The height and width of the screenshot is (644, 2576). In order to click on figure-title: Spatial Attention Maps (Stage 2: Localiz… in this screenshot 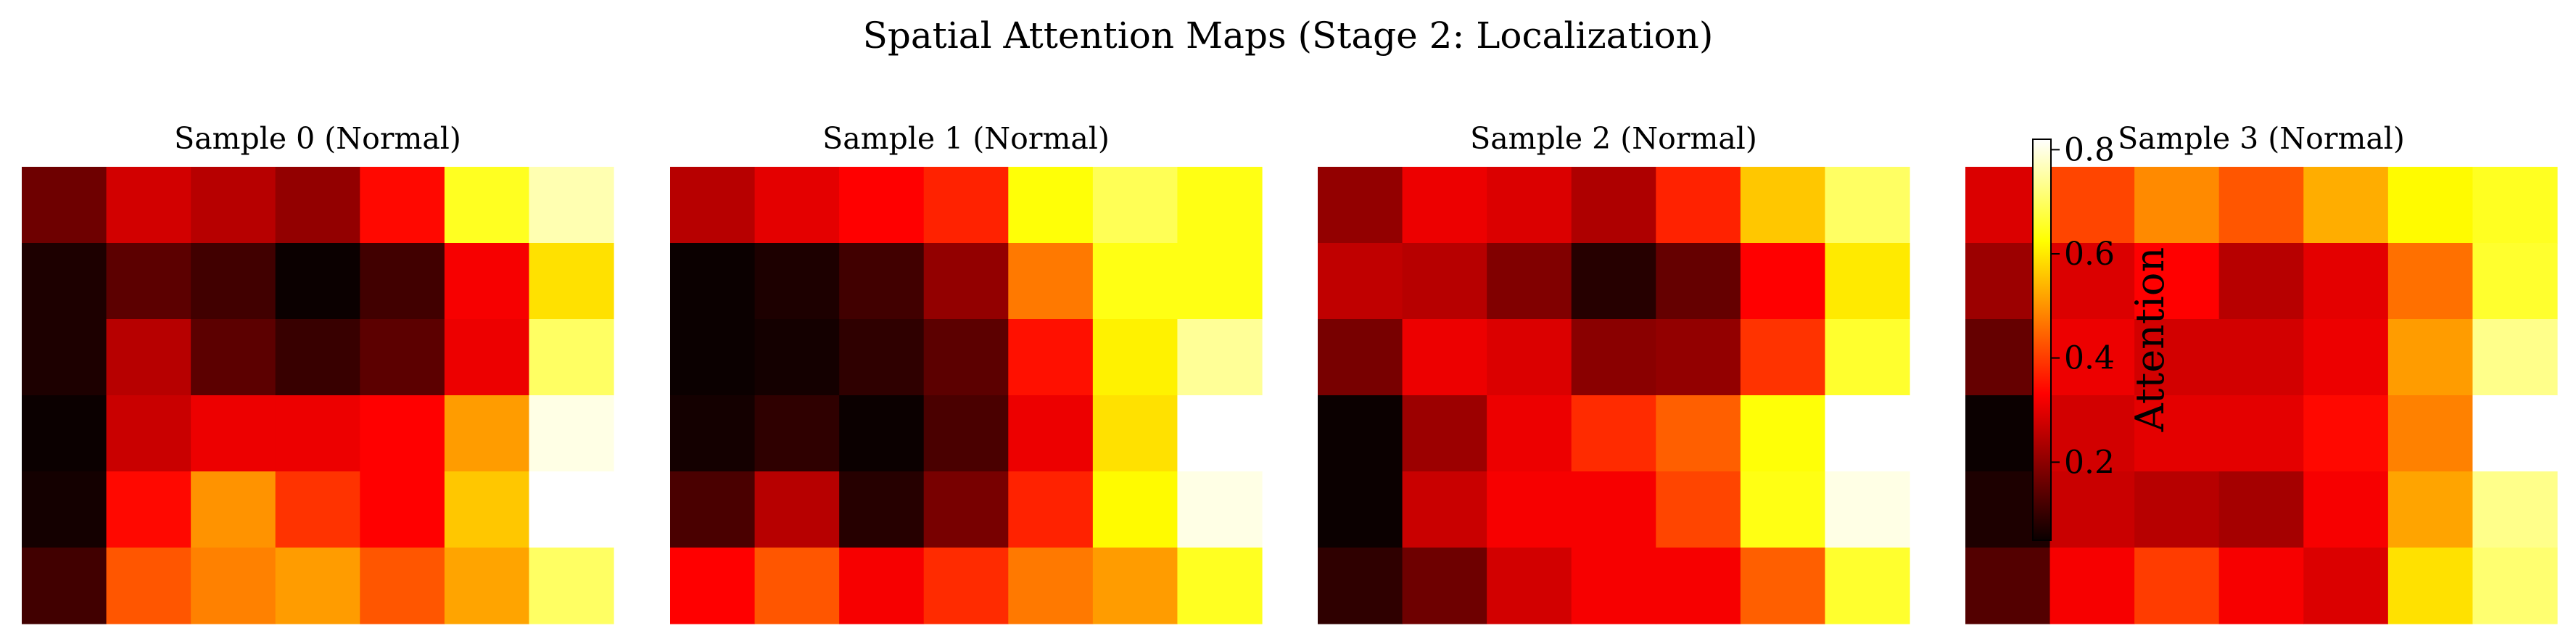, I will do `click(1288, 36)`.